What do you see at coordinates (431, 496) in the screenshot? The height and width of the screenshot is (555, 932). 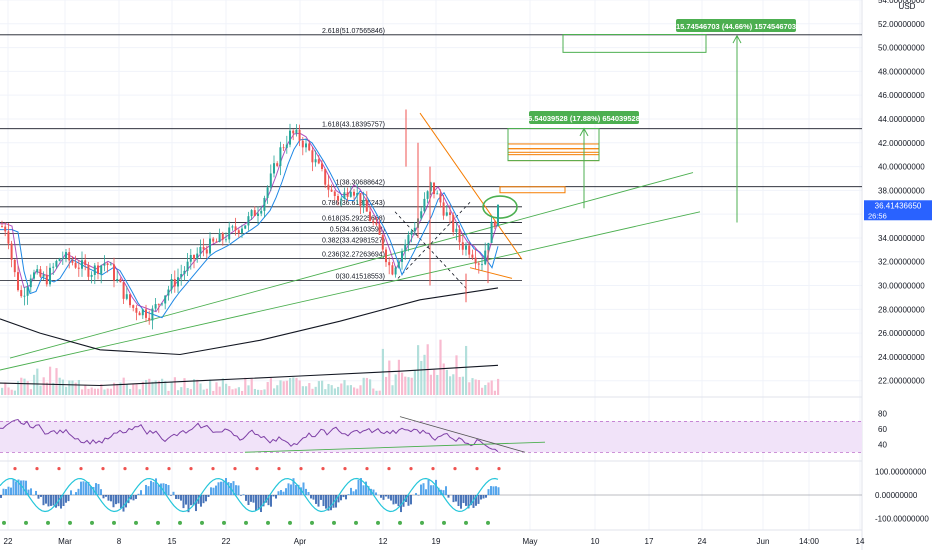 I see `oscillator-pane` at bounding box center [431, 496].